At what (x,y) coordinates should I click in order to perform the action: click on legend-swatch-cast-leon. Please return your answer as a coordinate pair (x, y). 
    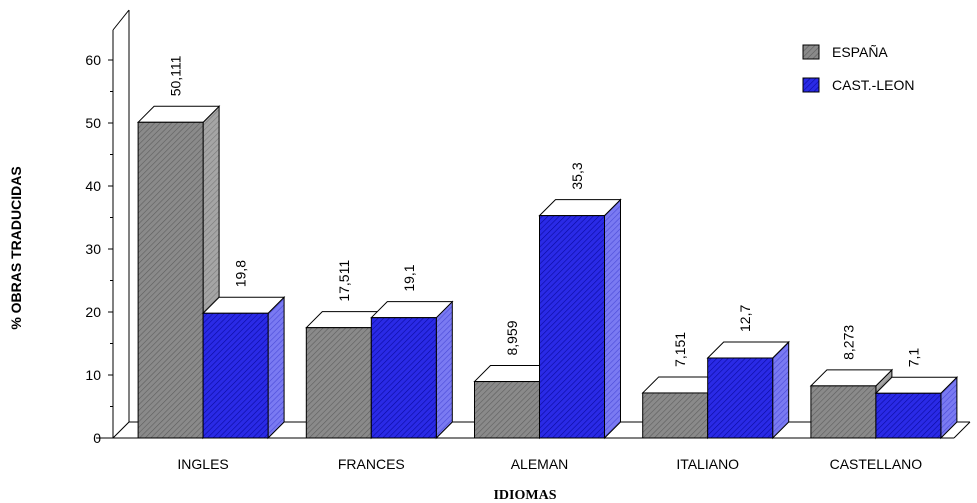
    Looking at the image, I should click on (811, 85).